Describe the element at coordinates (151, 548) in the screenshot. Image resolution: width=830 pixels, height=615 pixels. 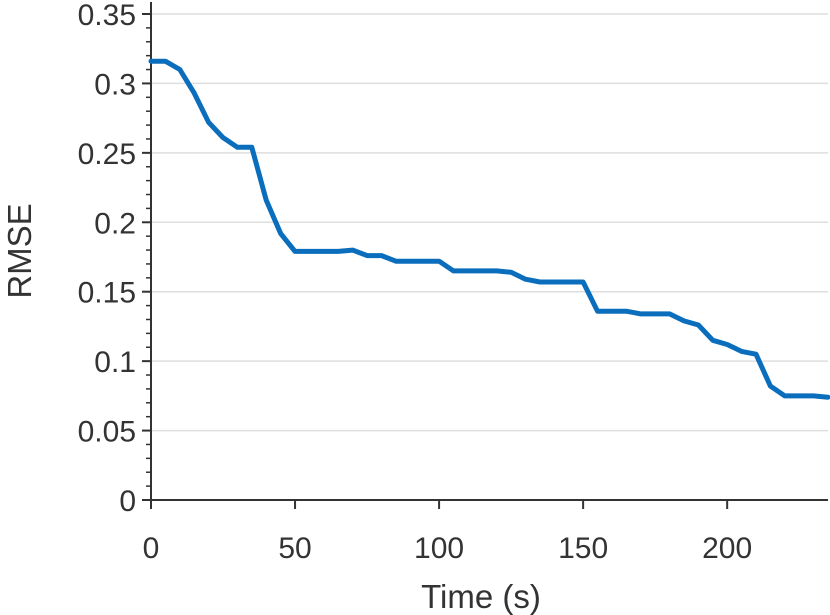
I see `x-tick-label: 0` at that location.